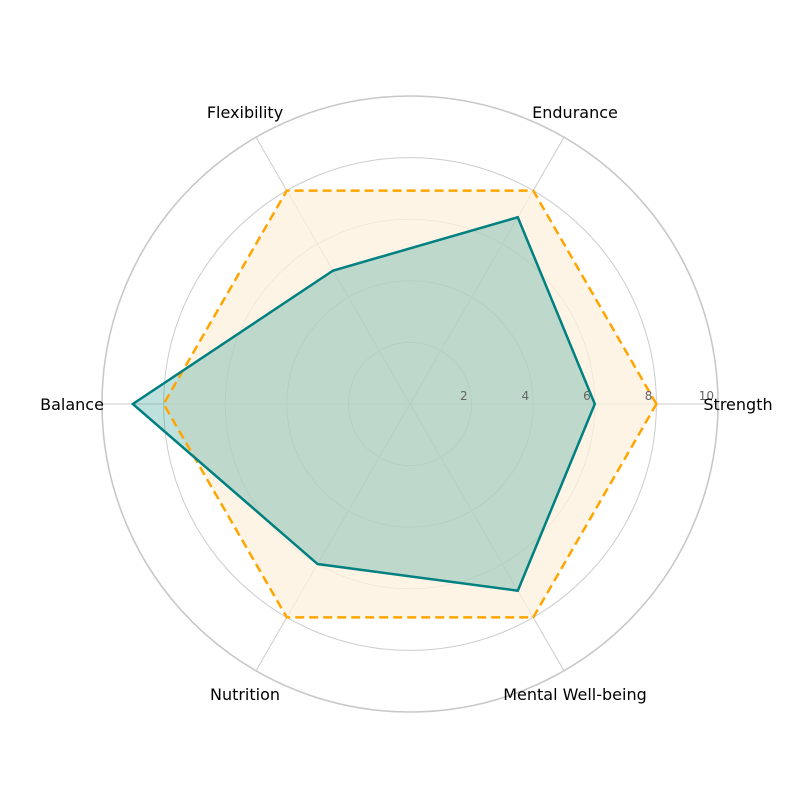 The height and width of the screenshot is (800, 800). Describe the element at coordinates (245, 694) in the screenshot. I see `axis-label-nutrition: Nutrition` at that location.